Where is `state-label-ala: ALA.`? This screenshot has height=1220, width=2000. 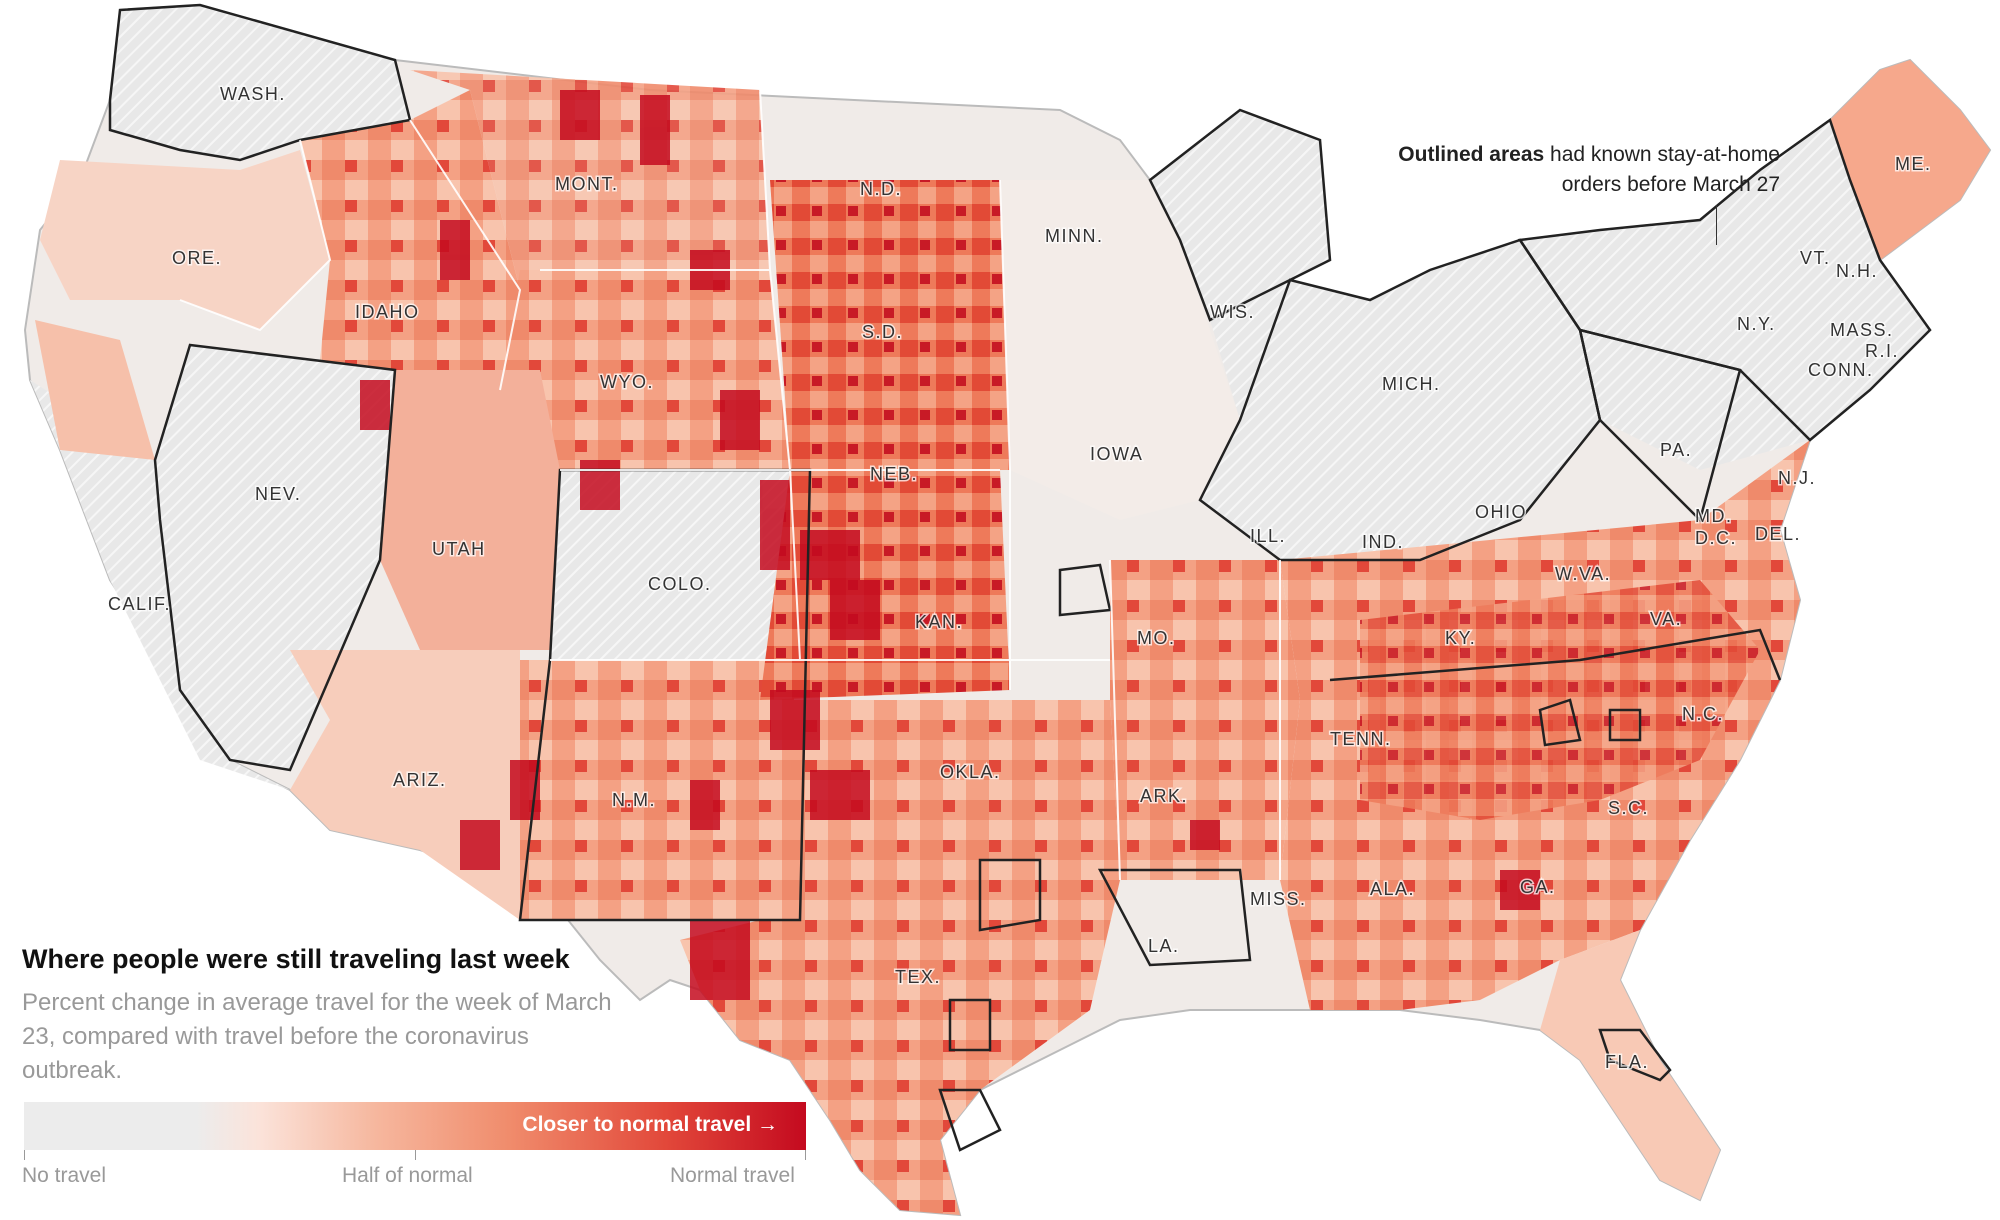
state-label-ala: ALA. is located at coordinates (1392, 889).